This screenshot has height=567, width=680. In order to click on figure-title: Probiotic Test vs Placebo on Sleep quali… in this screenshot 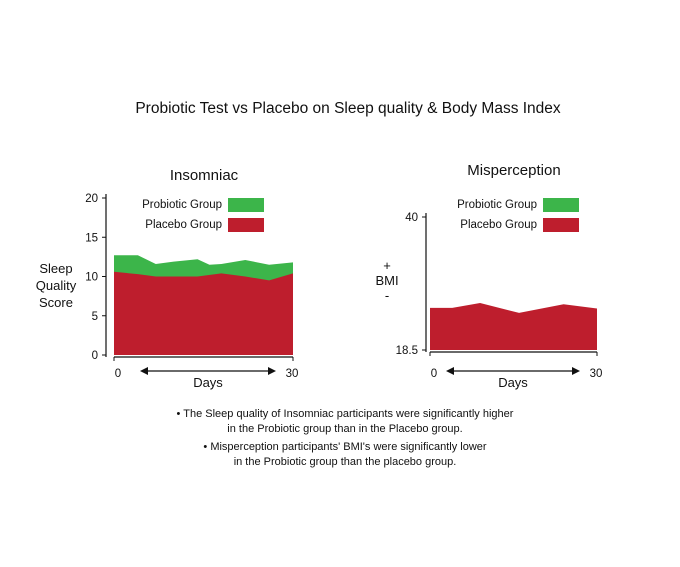, I will do `click(348, 108)`.